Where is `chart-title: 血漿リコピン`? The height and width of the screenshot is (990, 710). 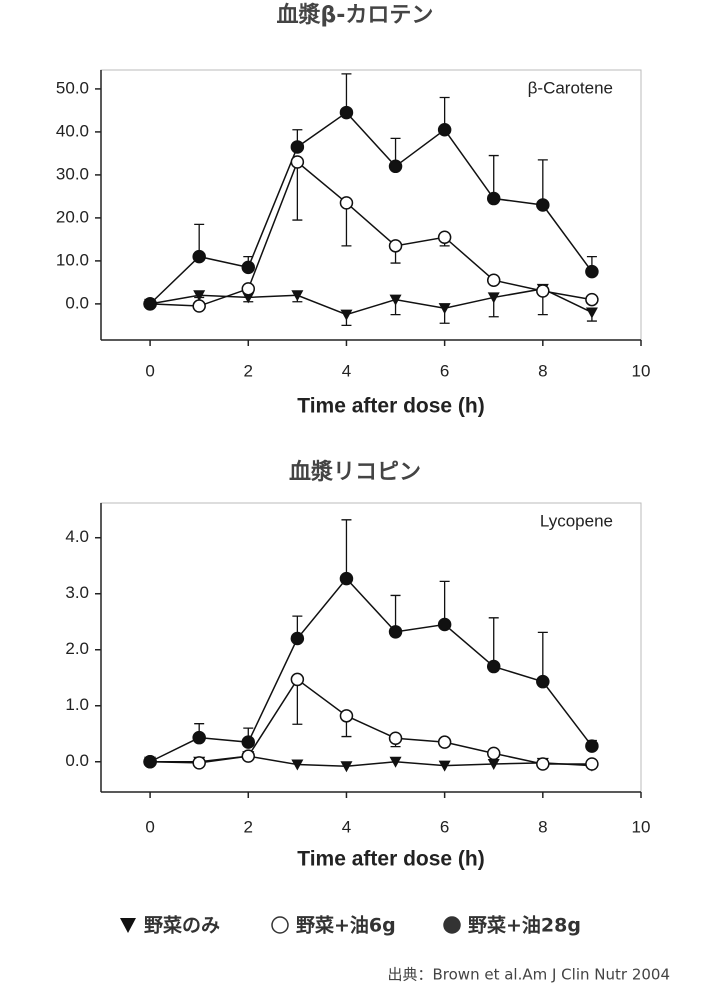
chart-title: 血漿リコピン is located at coordinates (355, 472).